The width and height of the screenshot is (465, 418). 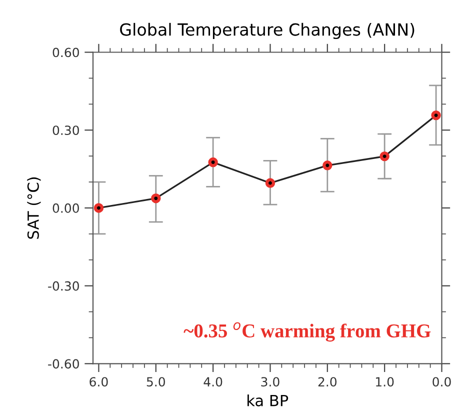 I want to click on x-tick-label: 0.0, so click(x=441, y=382).